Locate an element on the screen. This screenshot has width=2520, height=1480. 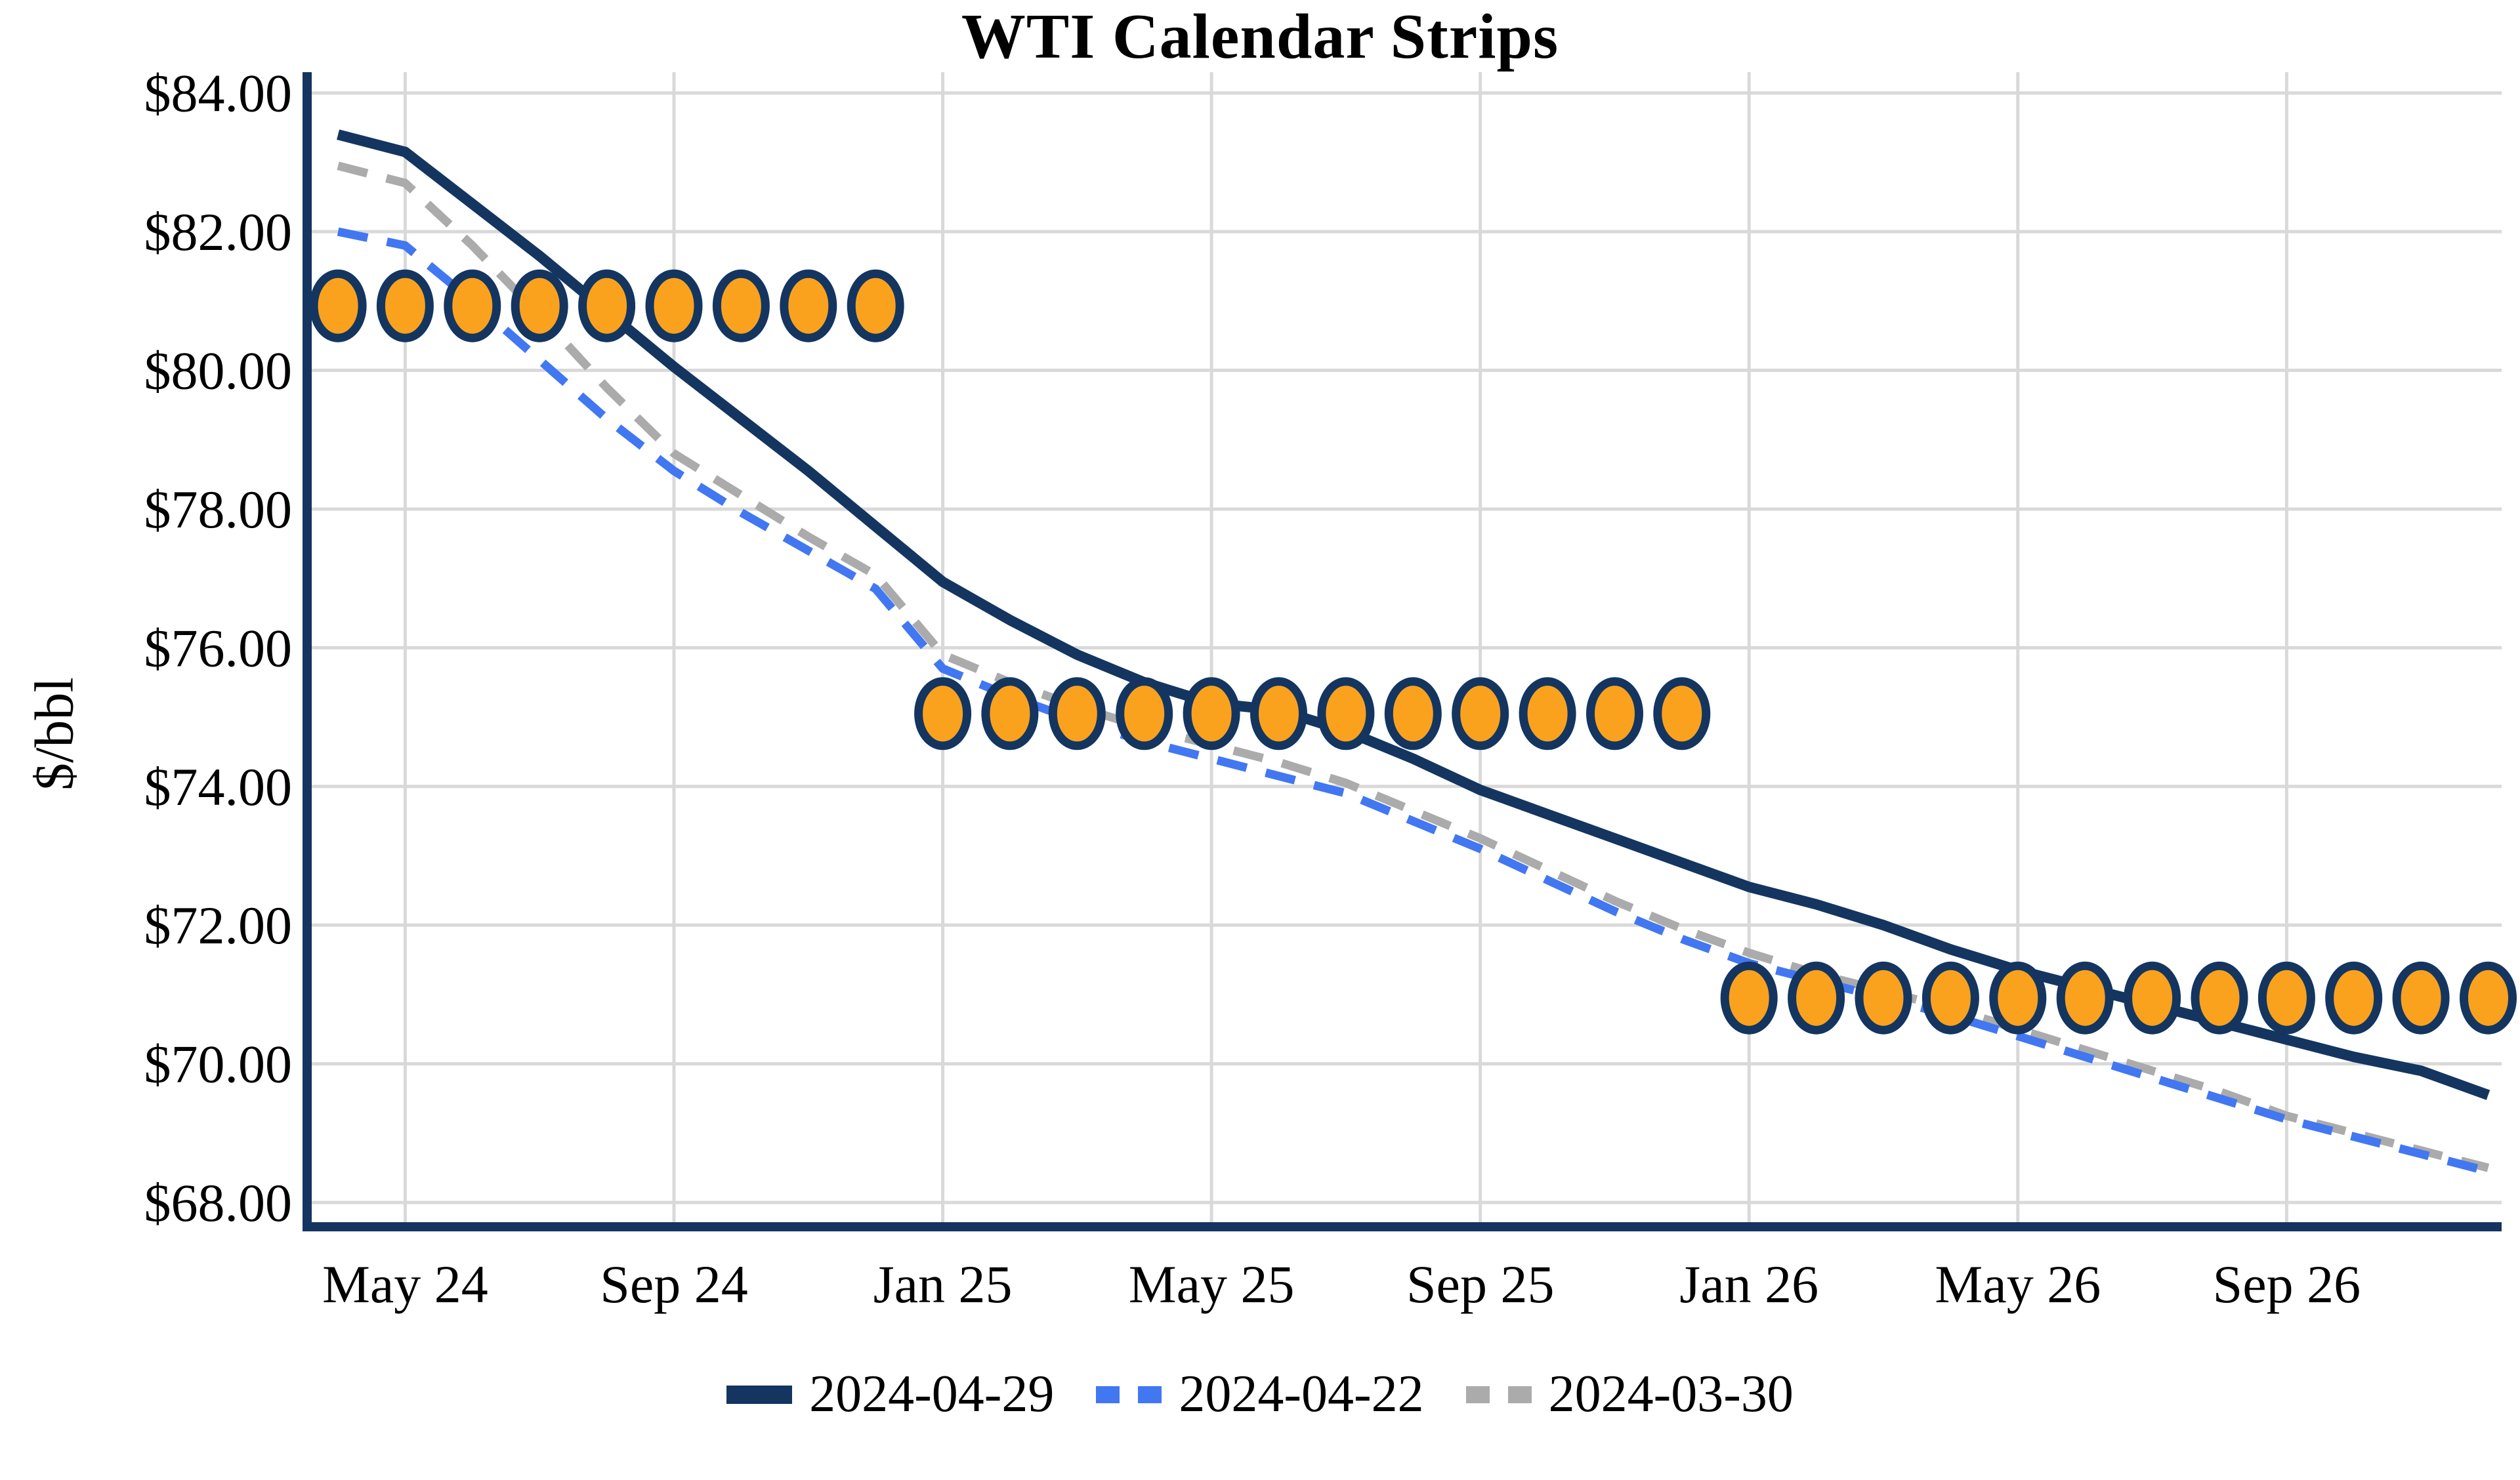
legend-label: 2024-04-29 is located at coordinates (932, 1394).